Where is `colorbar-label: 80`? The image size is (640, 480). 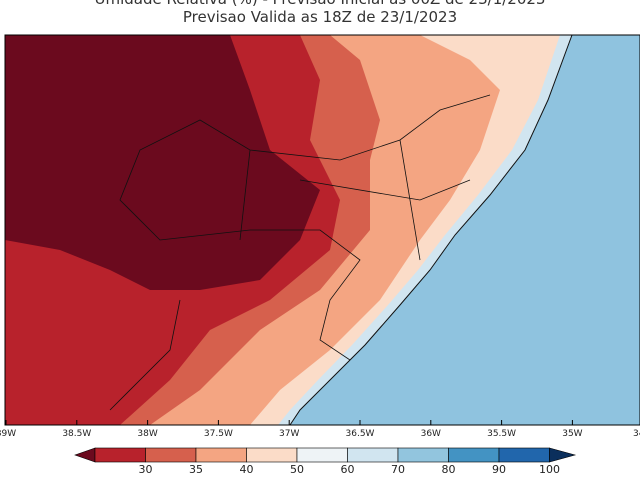
colorbar-label: 80 is located at coordinates (449, 469).